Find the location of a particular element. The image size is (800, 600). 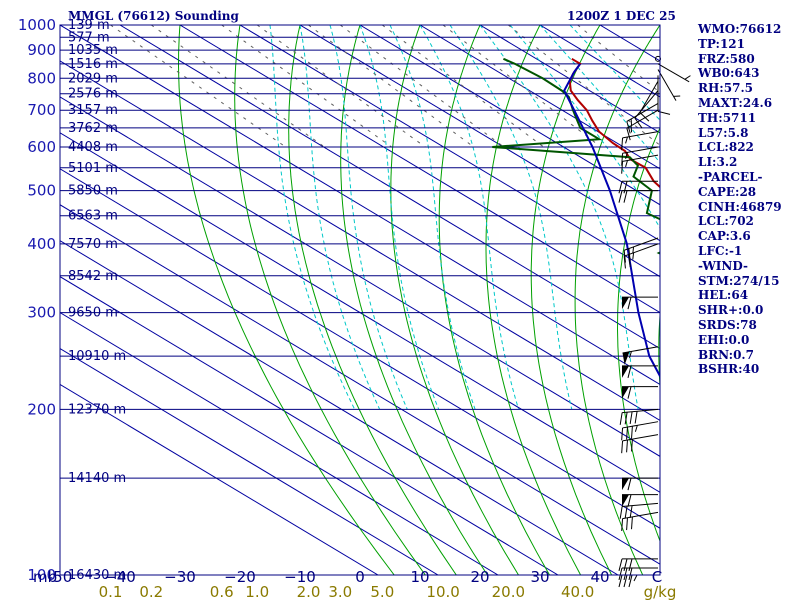

sounding-index: L57:5.8 is located at coordinates (723, 132).